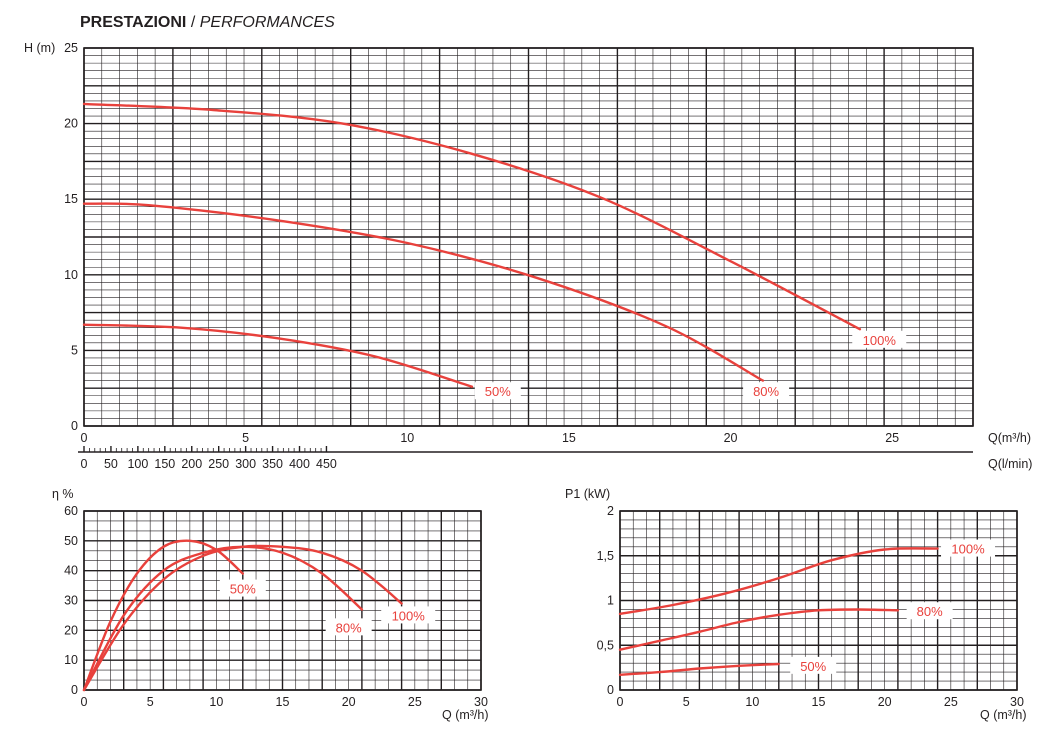 This screenshot has height=746, width=1056. I want to click on y-axis-label: H (m), so click(39, 48).